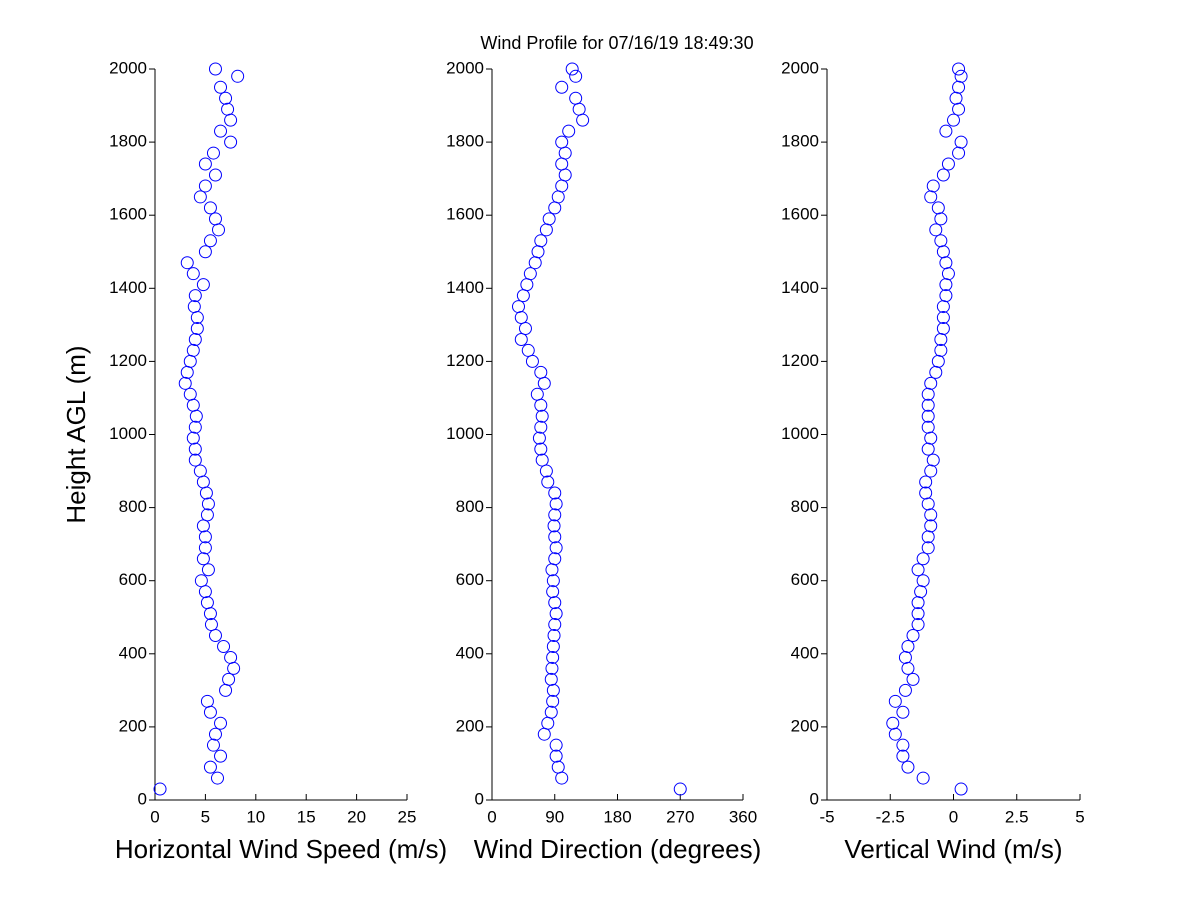 The width and height of the screenshot is (1200, 900). I want to click on figure-title: Wind Profile for 07/16/19 18:49:30, so click(616, 43).